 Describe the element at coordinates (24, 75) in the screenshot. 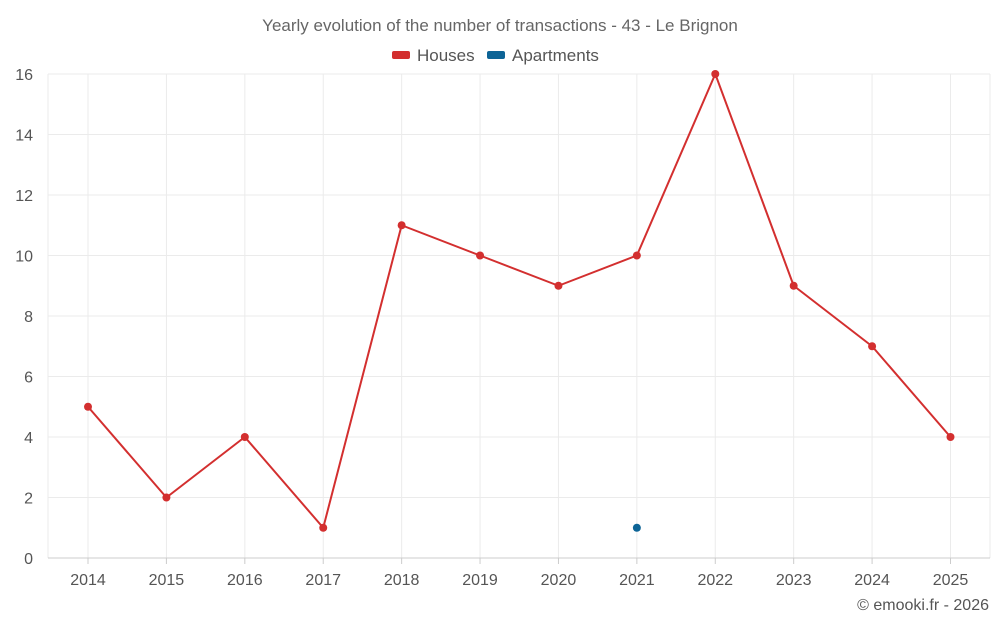

I see `y-tick-label: 16` at that location.